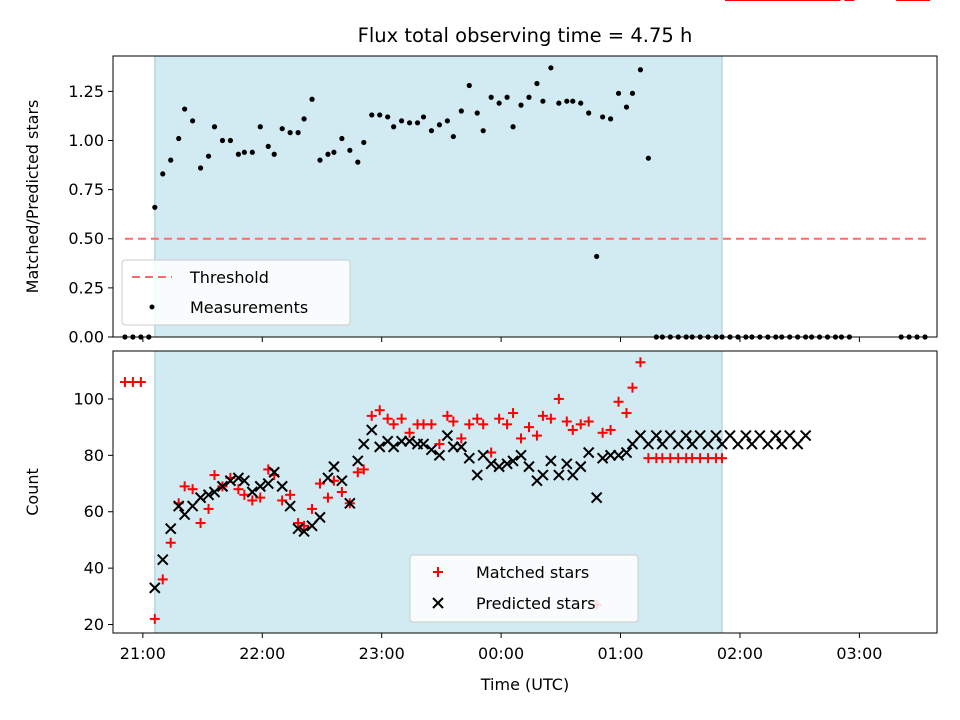 Image resolution: width=960 pixels, height=720 pixels. Describe the element at coordinates (86, 189) in the screenshot. I see `y-tick-label: 0.75` at that location.